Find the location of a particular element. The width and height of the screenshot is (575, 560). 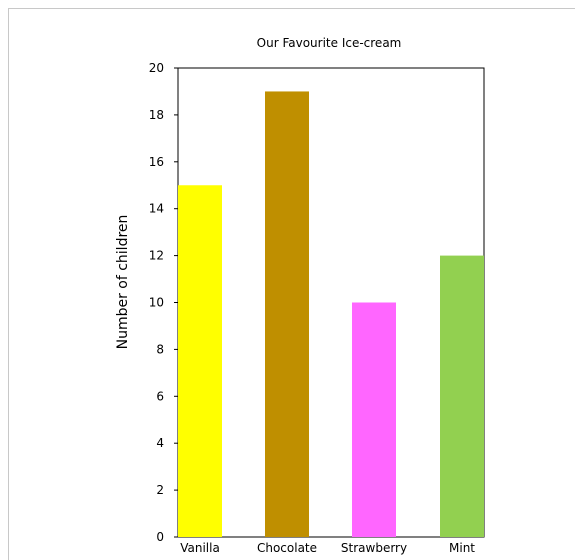

y-tick-label: 2 is located at coordinates (160, 490).